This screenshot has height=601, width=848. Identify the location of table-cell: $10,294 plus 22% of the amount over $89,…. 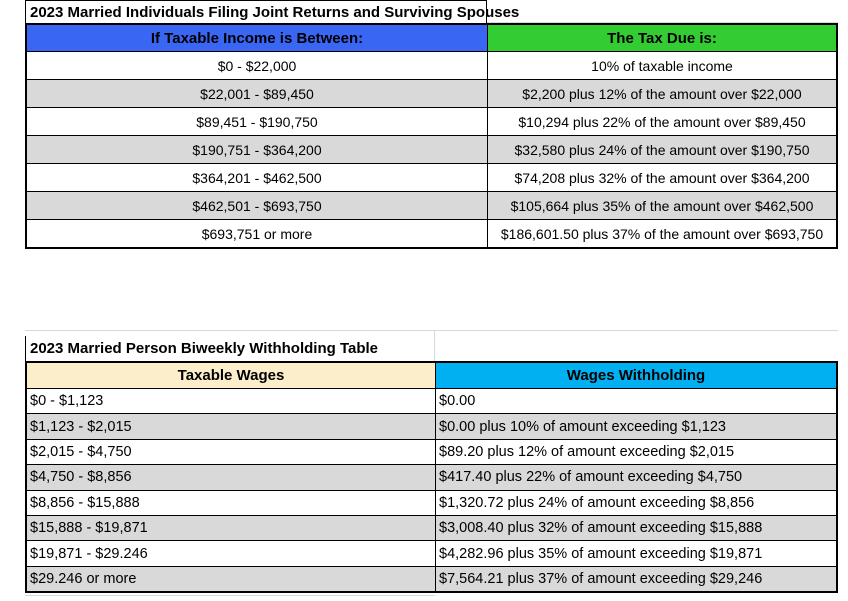
(662, 121).